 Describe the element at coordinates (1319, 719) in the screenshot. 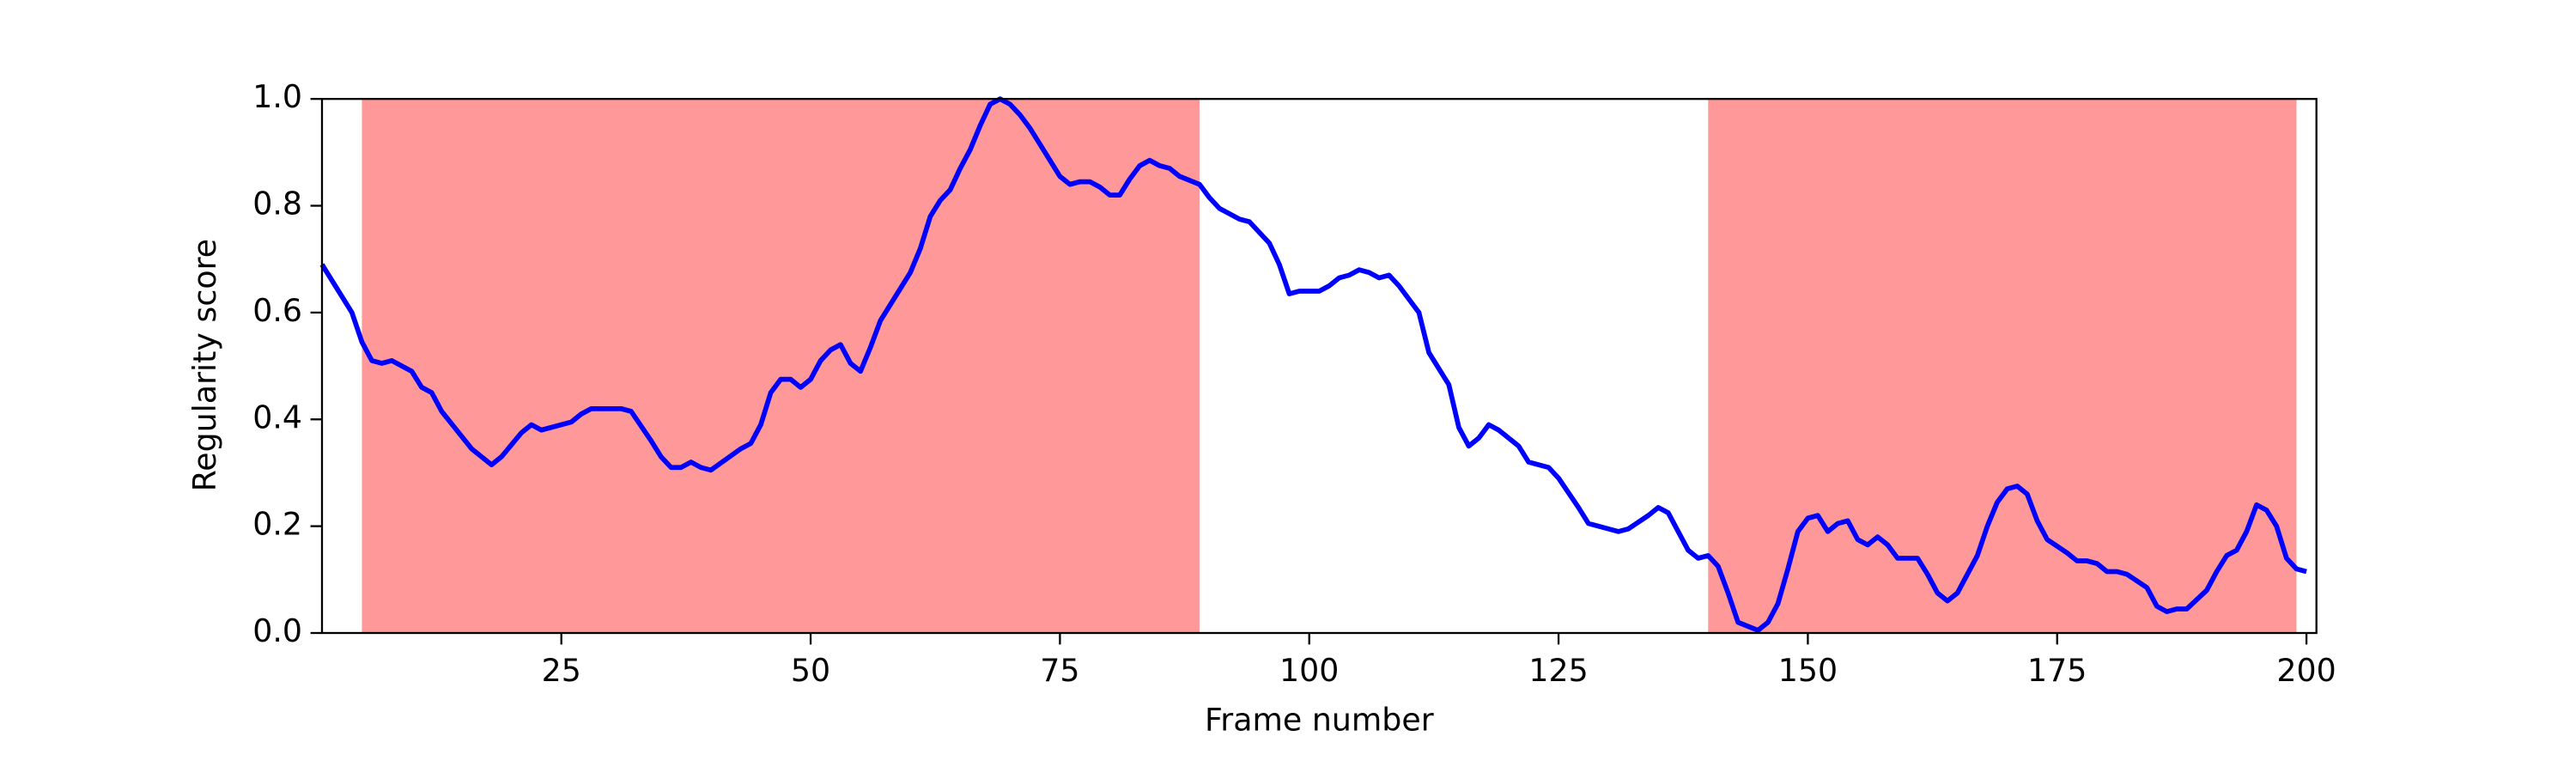

I see `x-axis-label: Frame number` at that location.